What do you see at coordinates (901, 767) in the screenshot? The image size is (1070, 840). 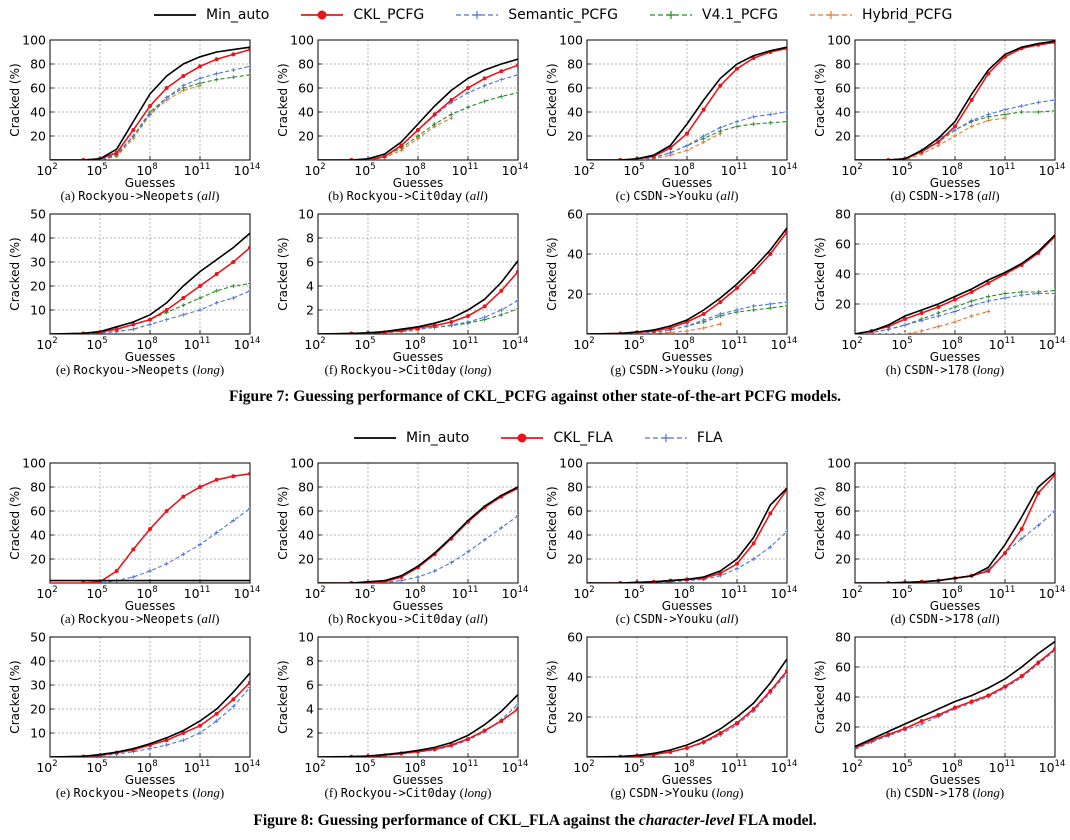 I see `fig8-panel-h-xtick-label: 105` at bounding box center [901, 767].